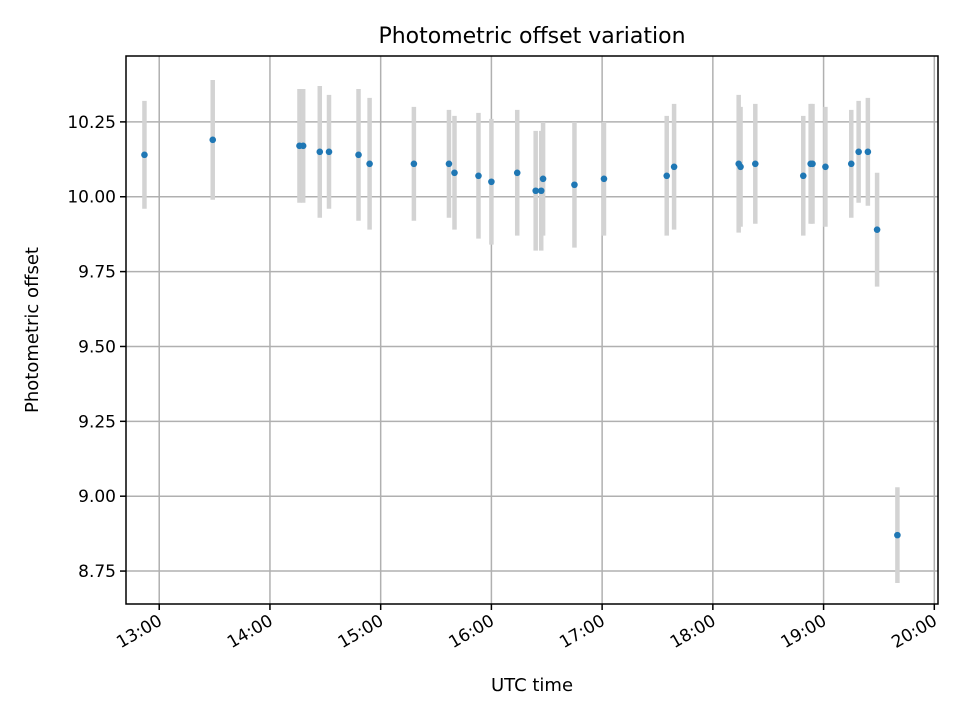 The width and height of the screenshot is (960, 720). Describe the element at coordinates (693, 632) in the screenshot. I see `x-tick-label: 18:00` at that location.